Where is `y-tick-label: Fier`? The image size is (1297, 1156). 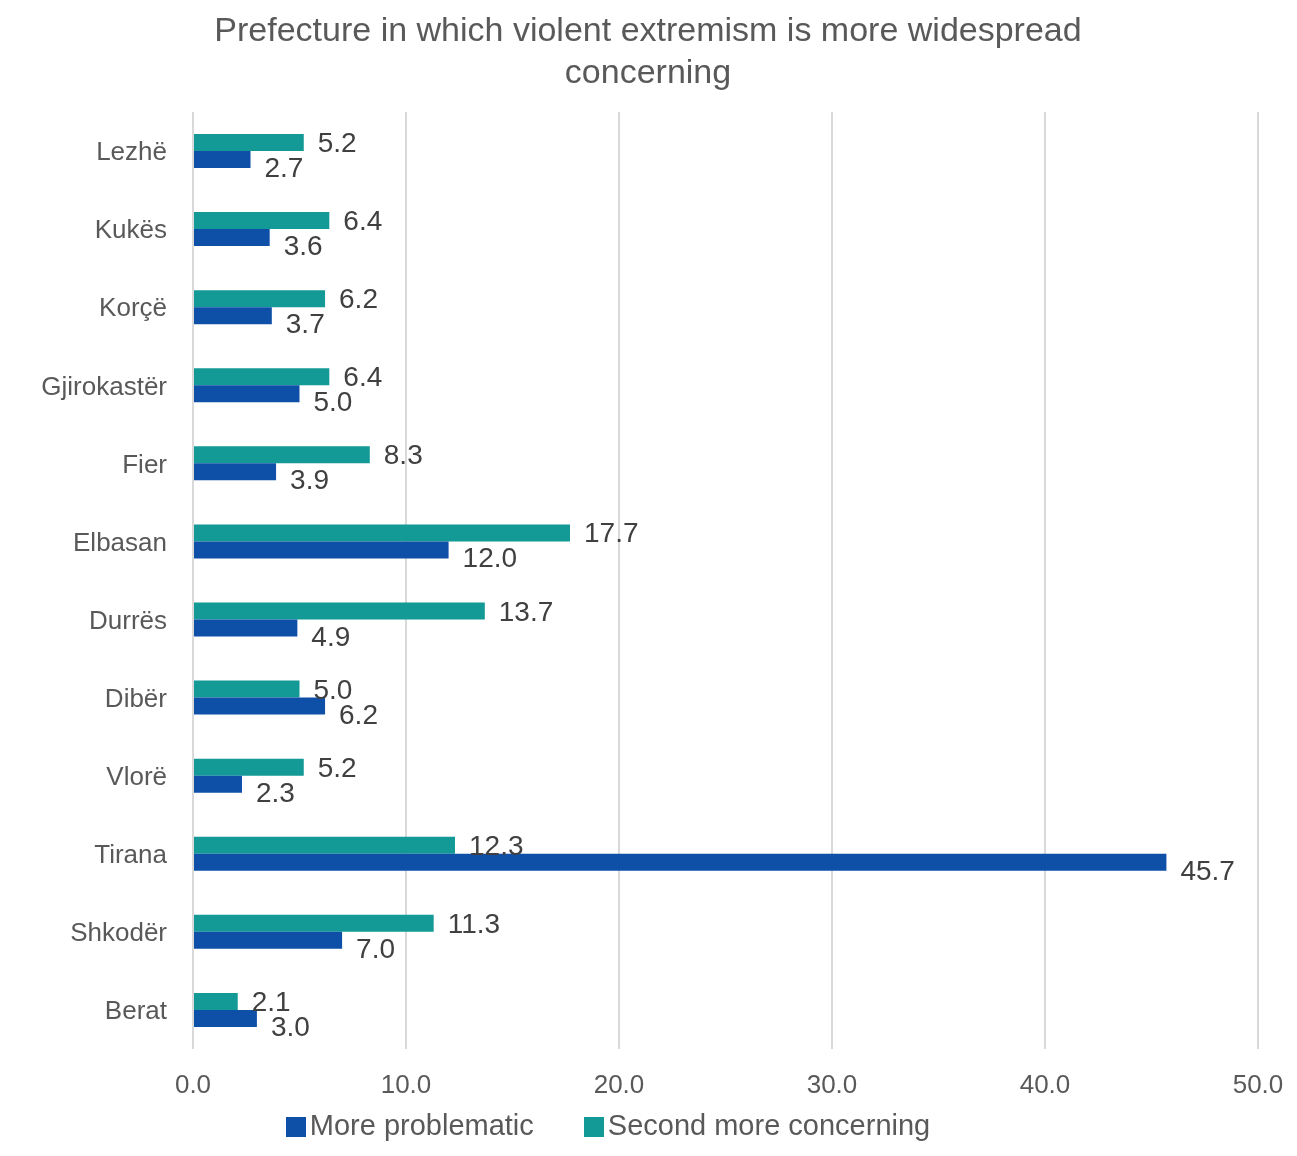
y-tick-label: Fier is located at coordinates (145, 463).